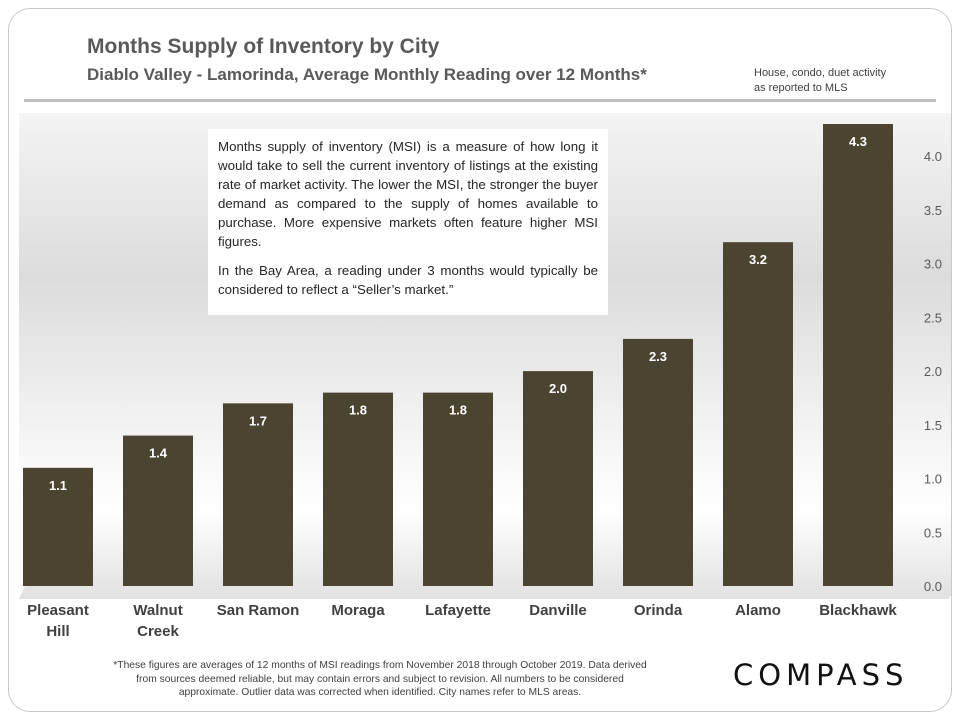 The width and height of the screenshot is (960, 720). What do you see at coordinates (933, 317) in the screenshot?
I see `y-tick-label: 2.5` at bounding box center [933, 317].